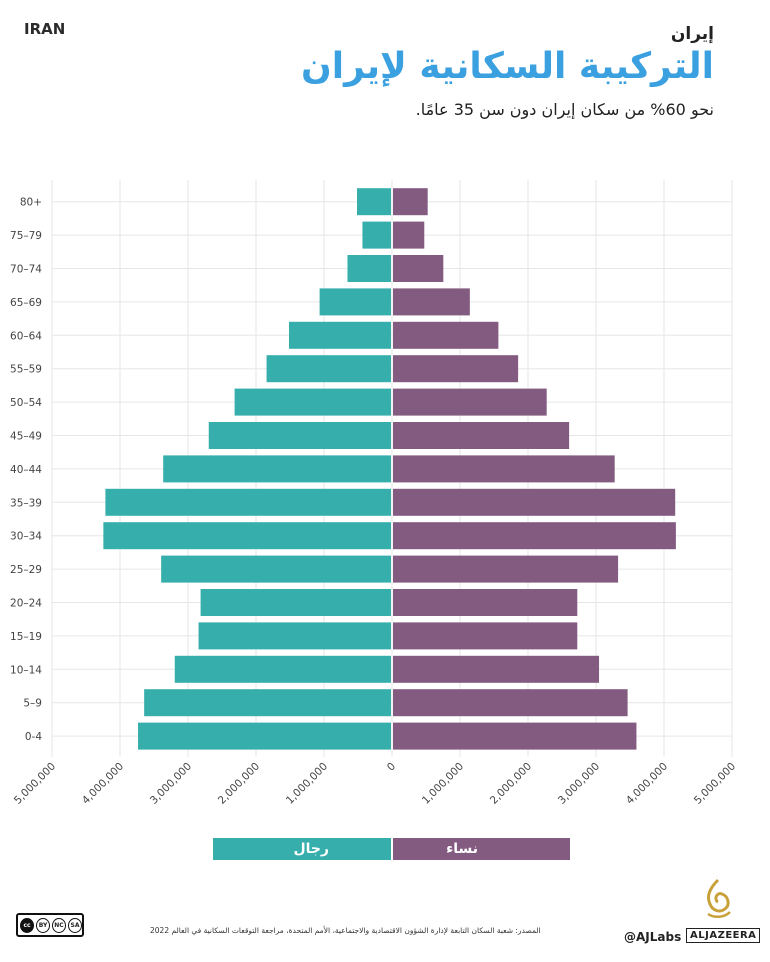 The width and height of the screenshot is (770, 962). What do you see at coordinates (481, 849) in the screenshot?
I see `legend-women: نساء` at bounding box center [481, 849].